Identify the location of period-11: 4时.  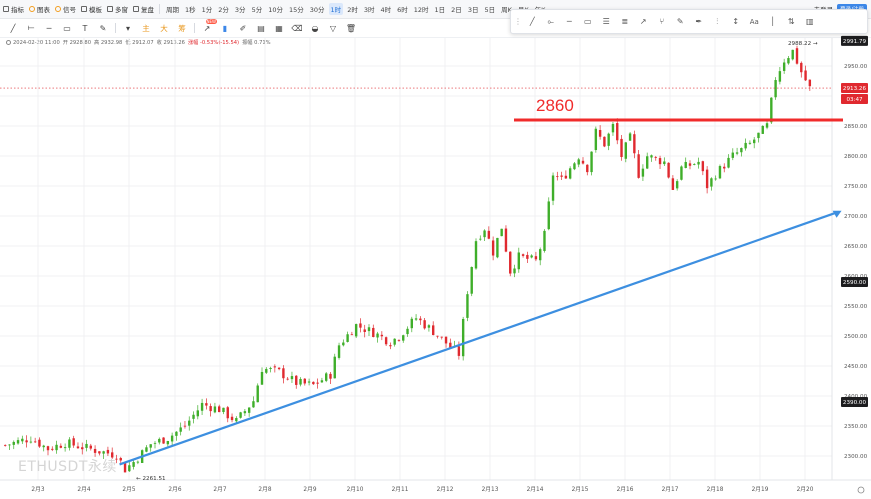
(386, 10).